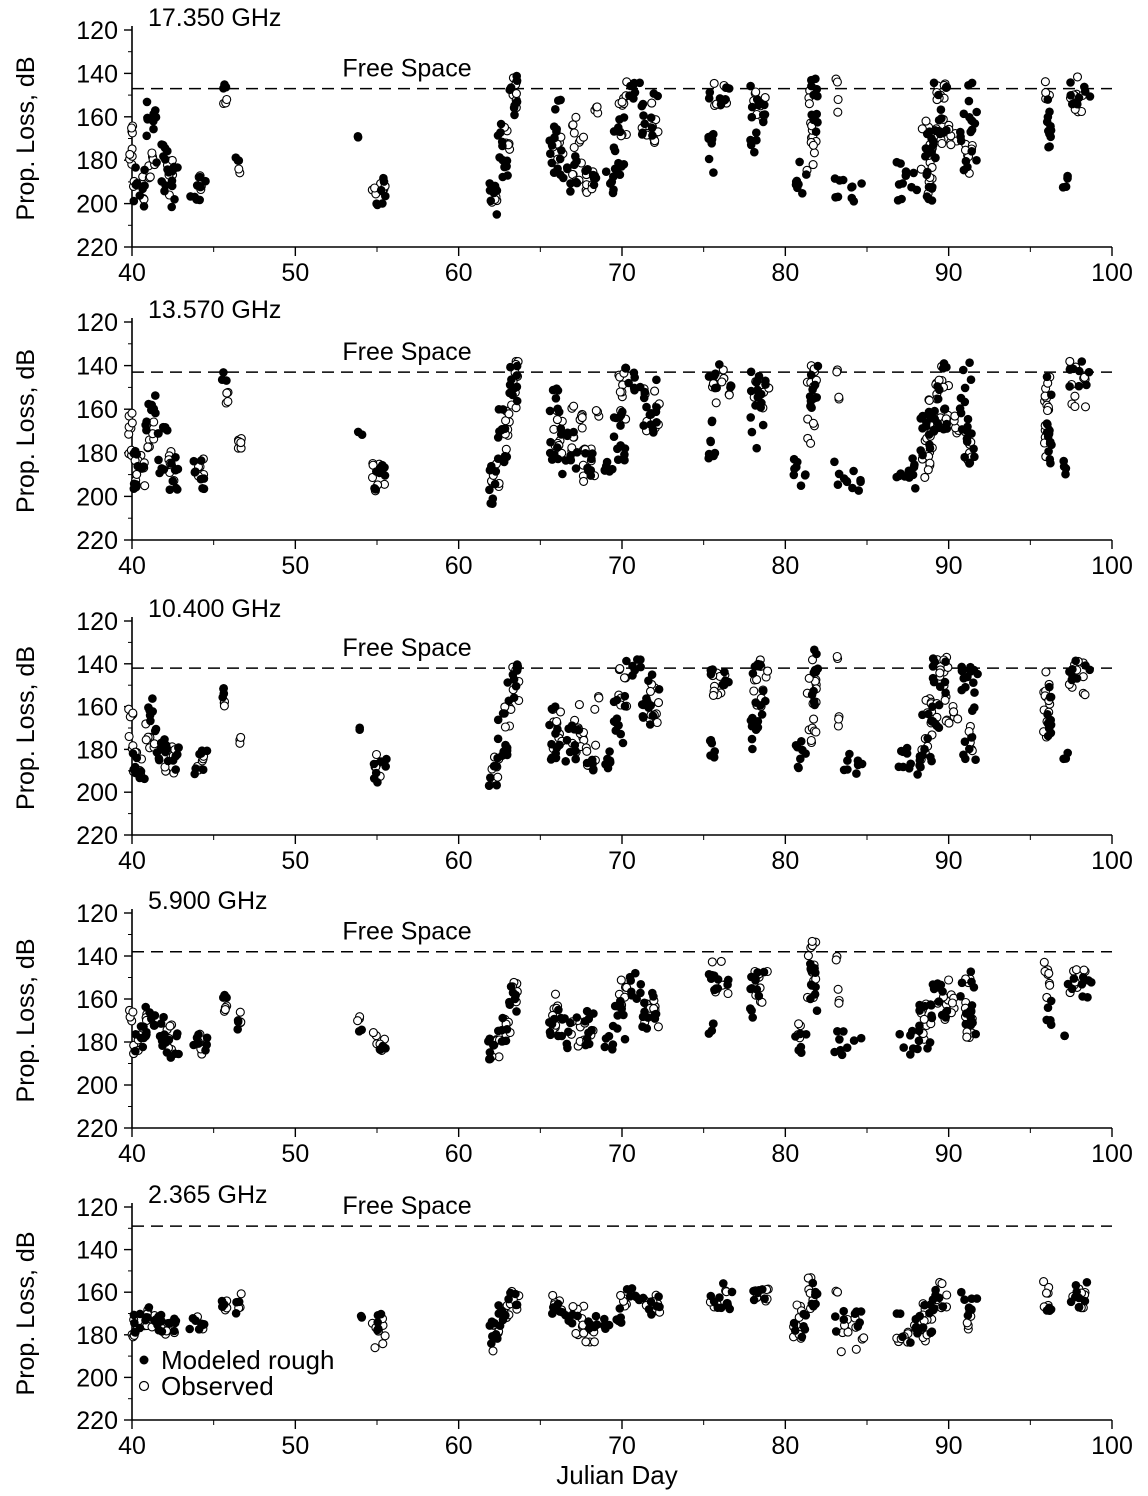  I want to click on x-tick-label: 80, so click(785, 1446).